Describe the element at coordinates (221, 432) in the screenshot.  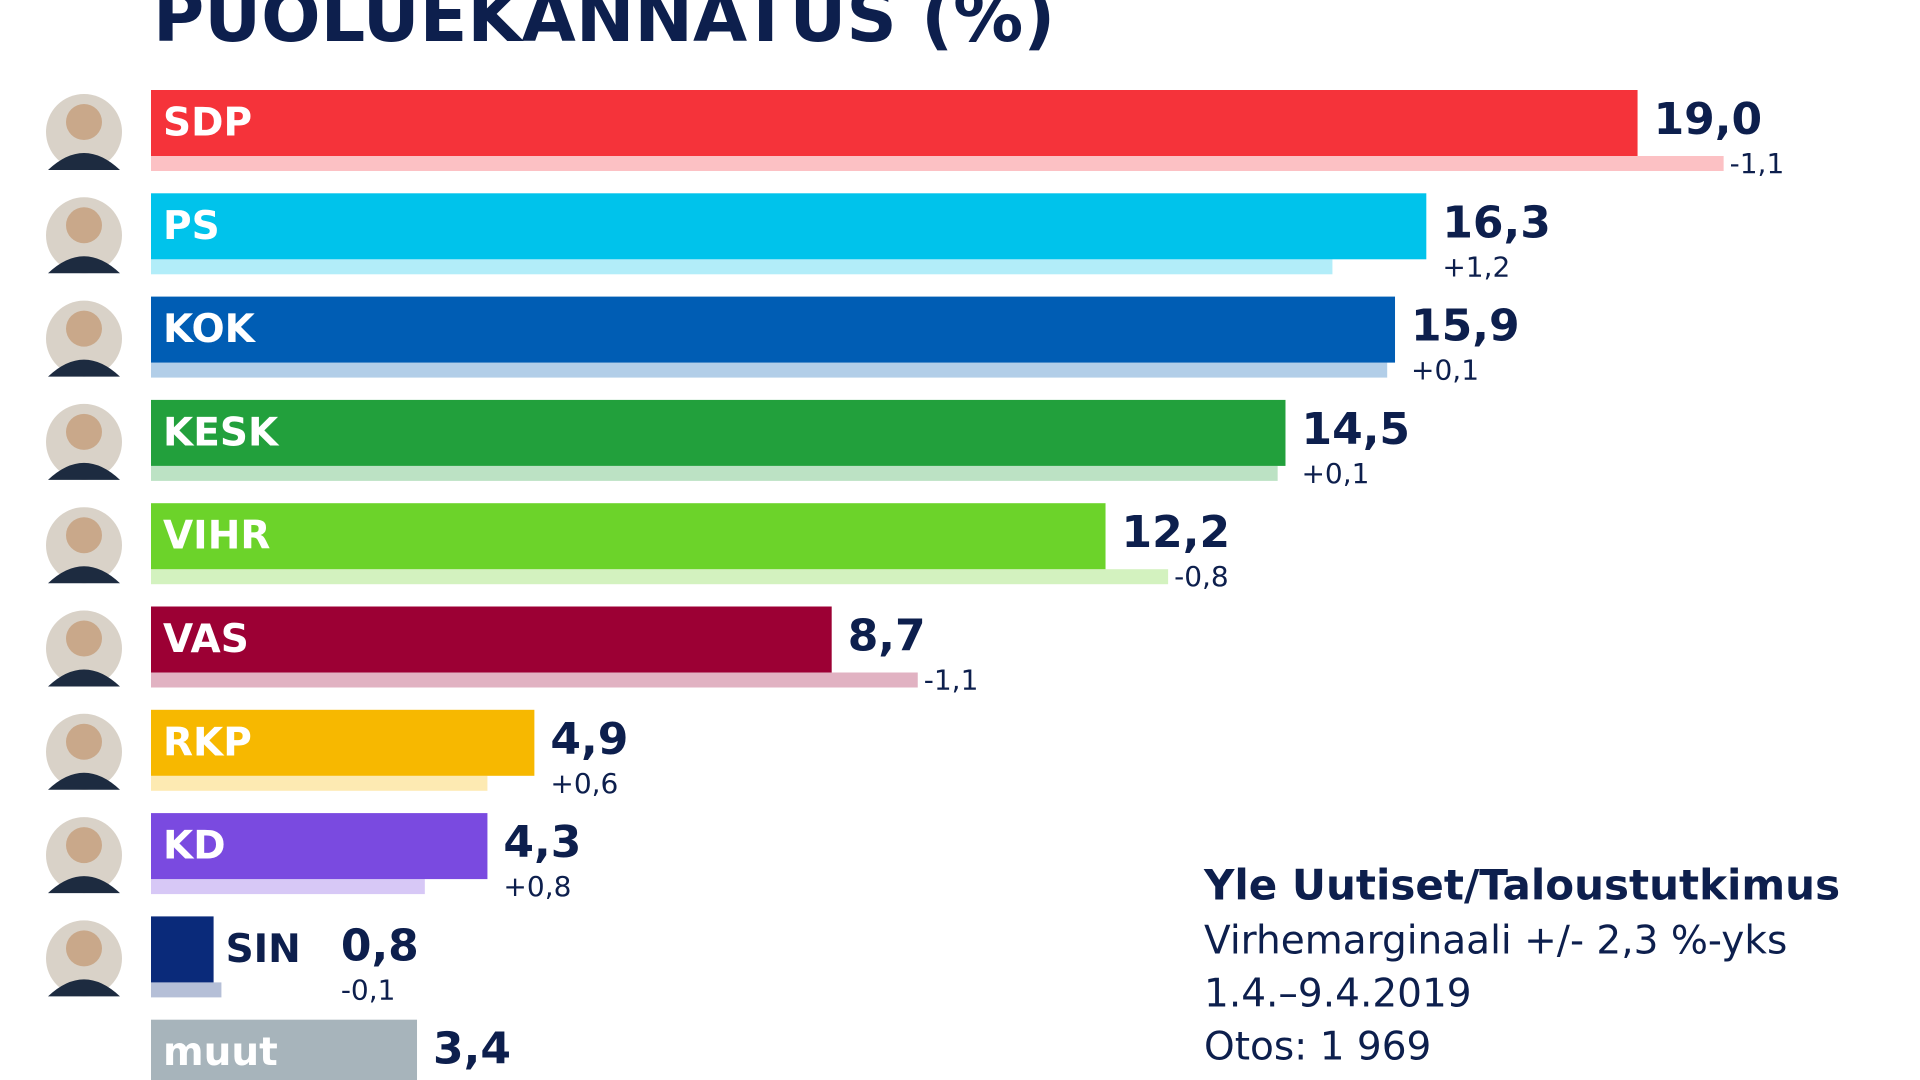
I see `bar-label: KESK` at that location.